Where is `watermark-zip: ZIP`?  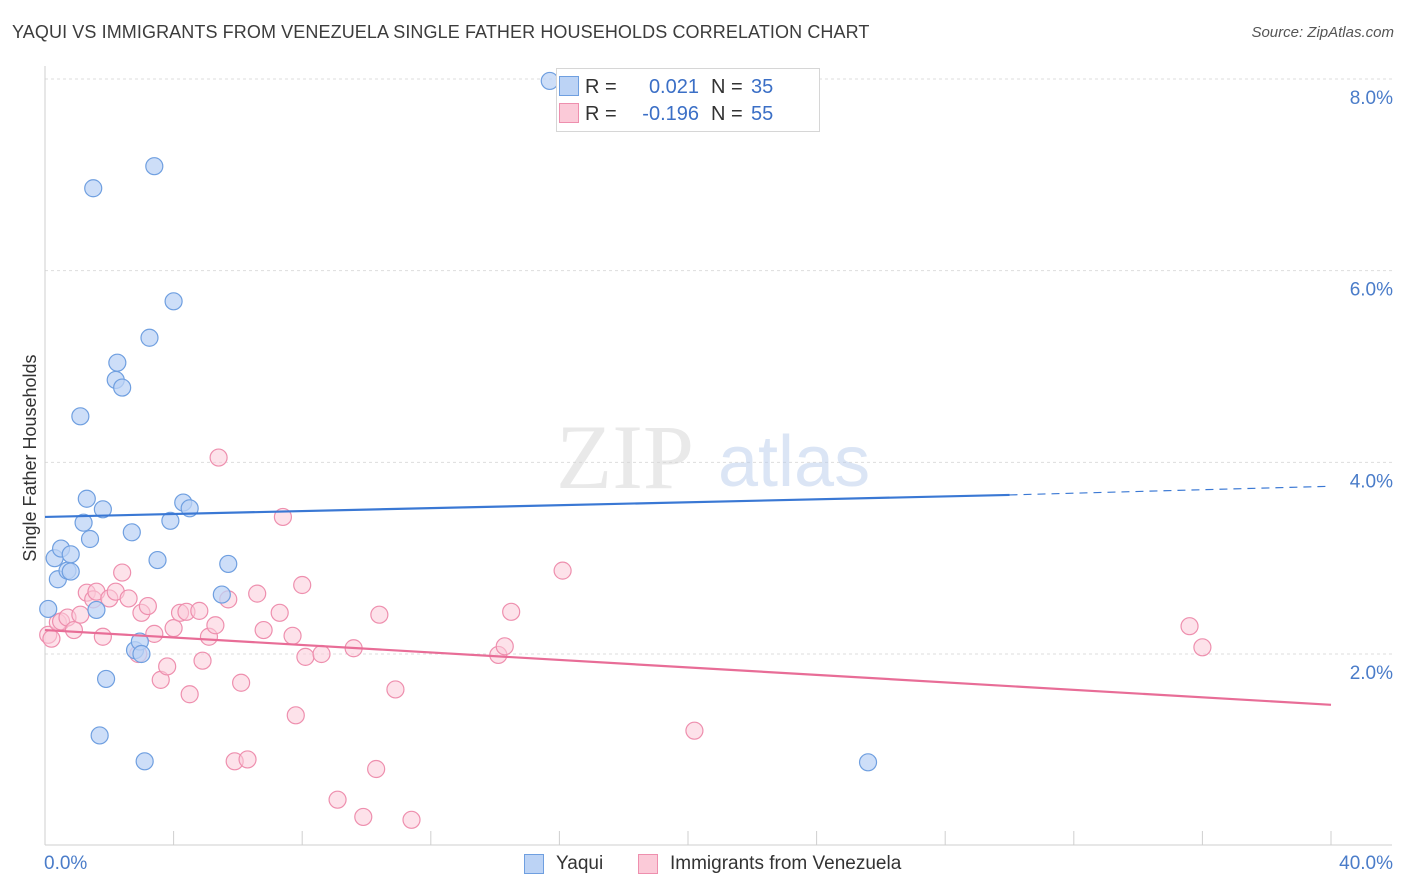
watermark-zip: ZIP is located at coordinates (625, 457).